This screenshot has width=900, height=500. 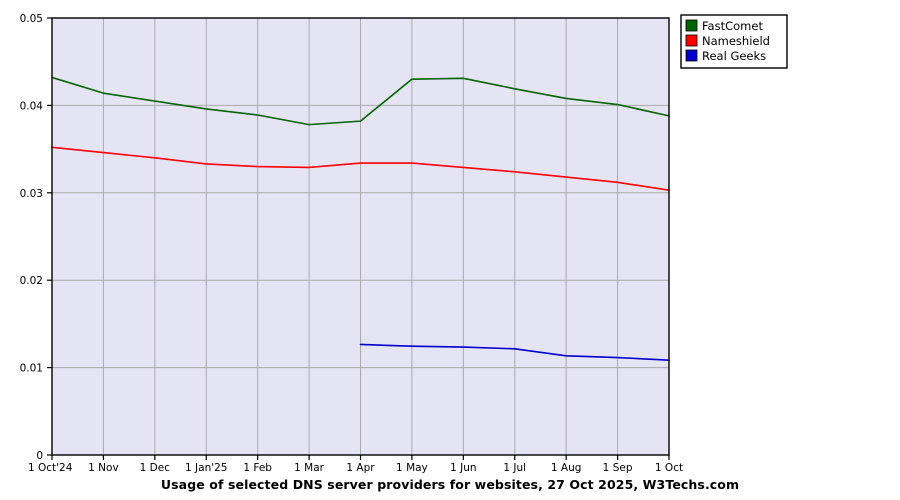 What do you see at coordinates (309, 468) in the screenshot?
I see `x-tick-label: 1 Mar` at bounding box center [309, 468].